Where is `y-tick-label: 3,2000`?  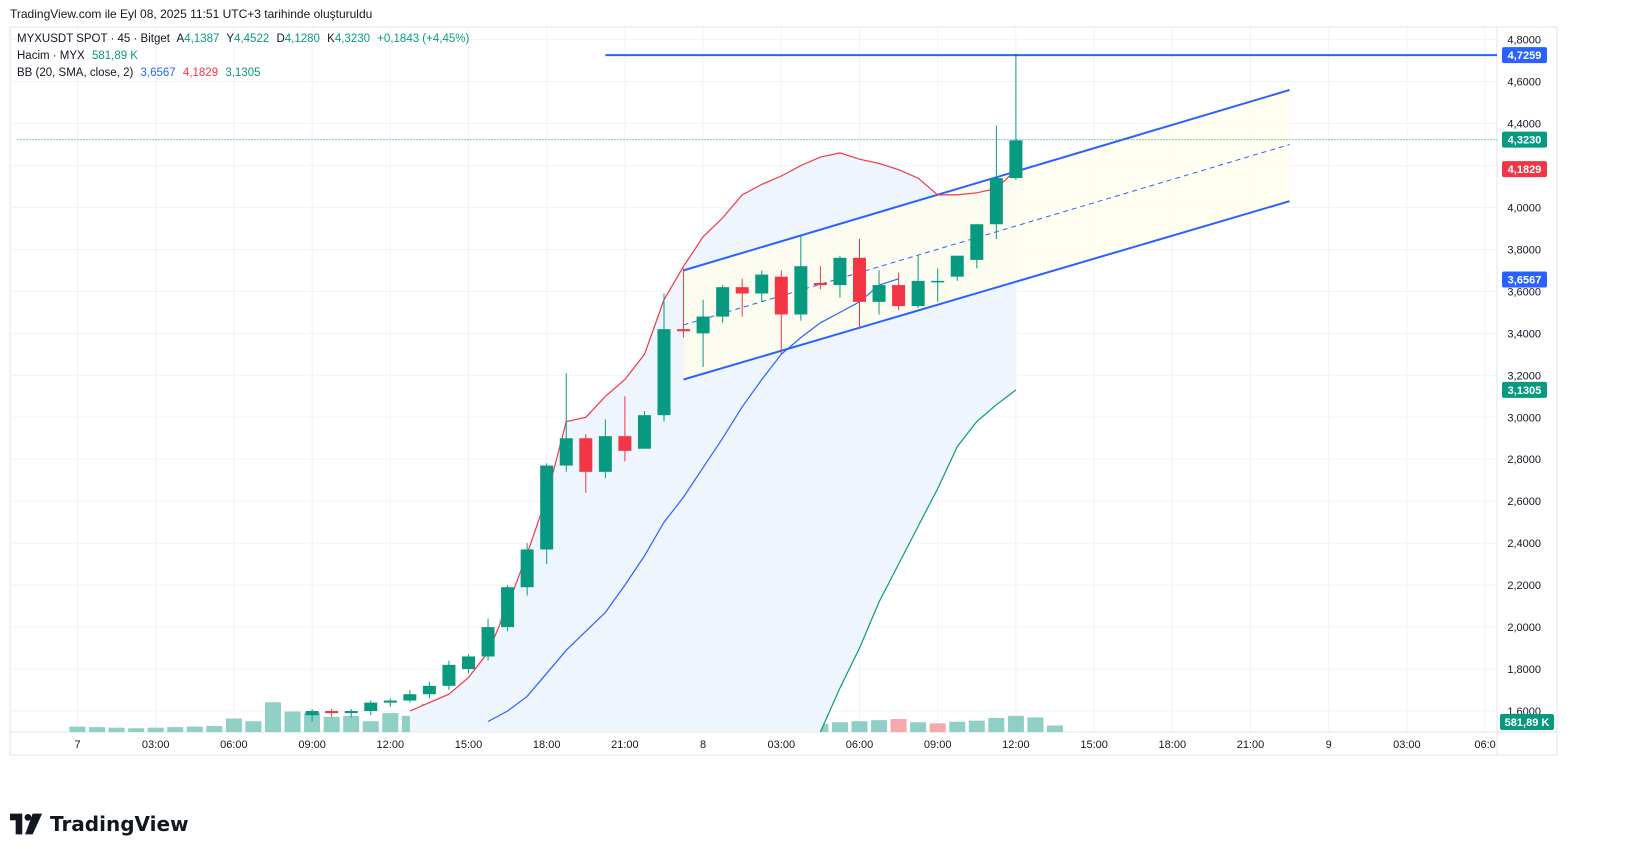 y-tick-label: 3,2000 is located at coordinates (1524, 376).